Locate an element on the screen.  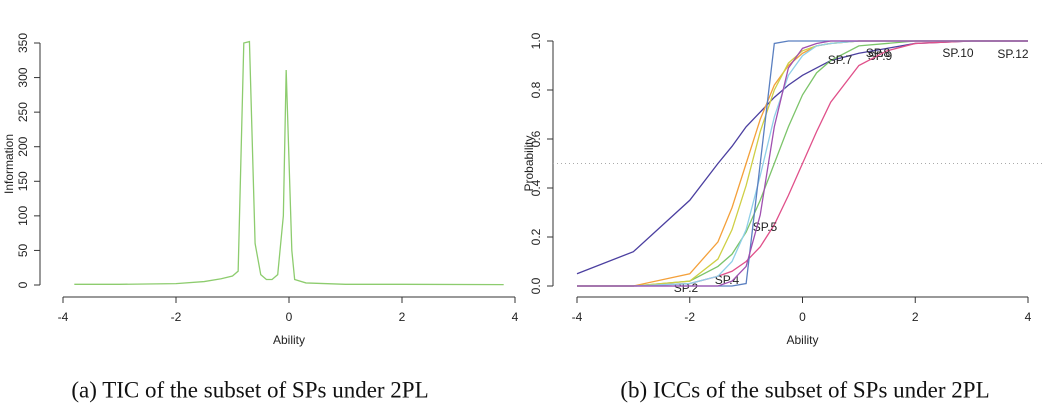
series-label: SP.5 is located at coordinates (765, 227).